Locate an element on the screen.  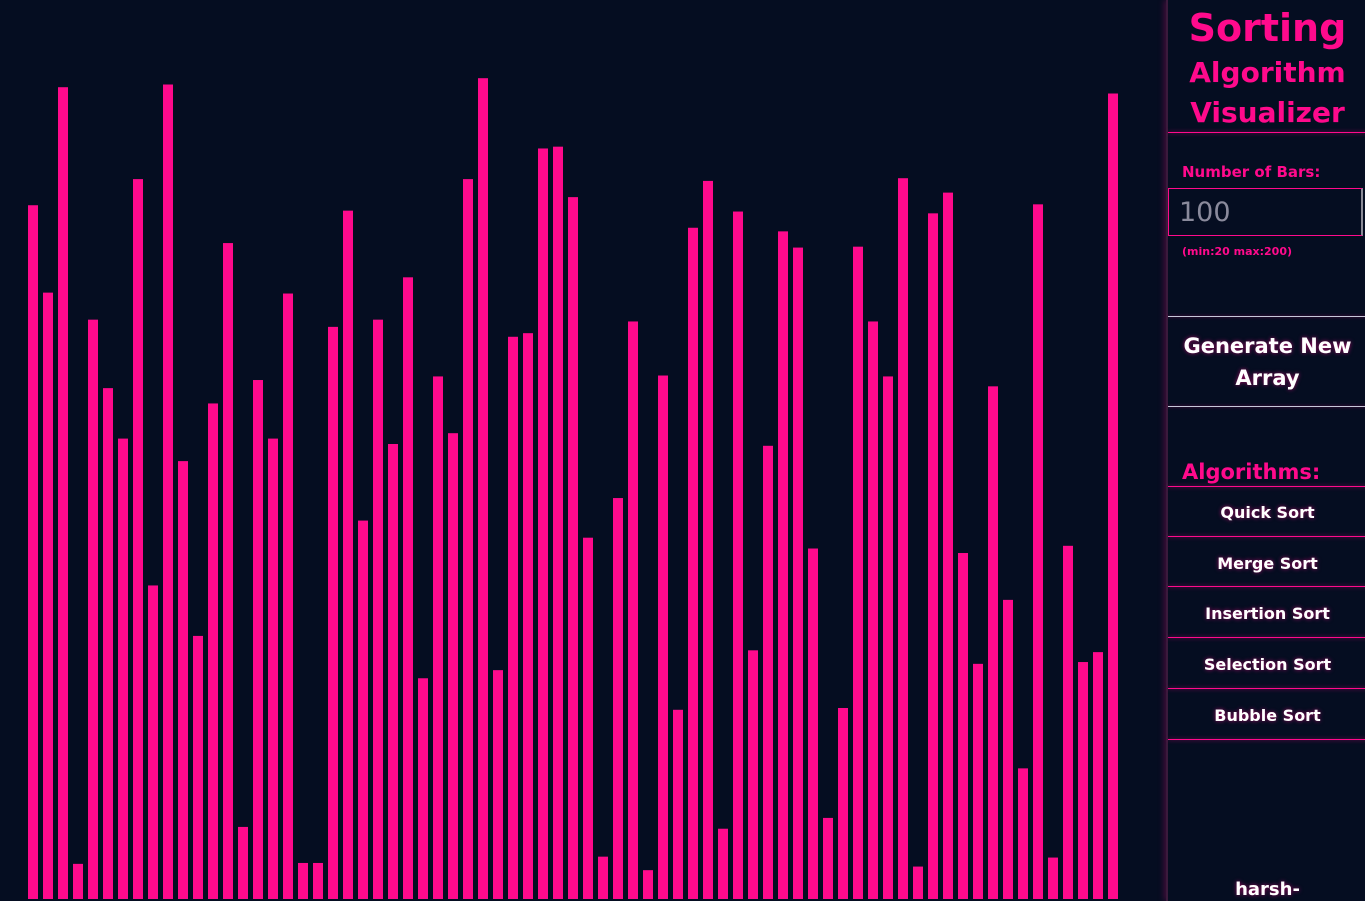
page-title-line-3: Visualizer is located at coordinates (1267, 112).